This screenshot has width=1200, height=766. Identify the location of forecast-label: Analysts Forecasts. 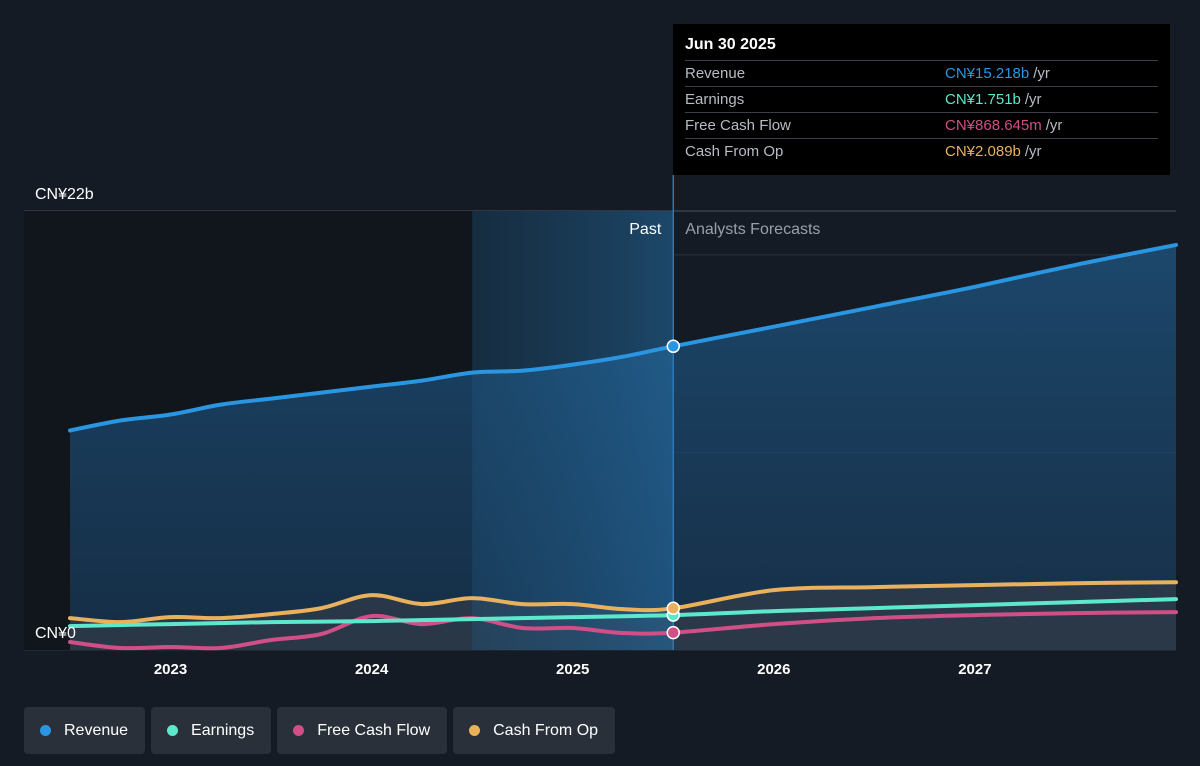
(752, 229).